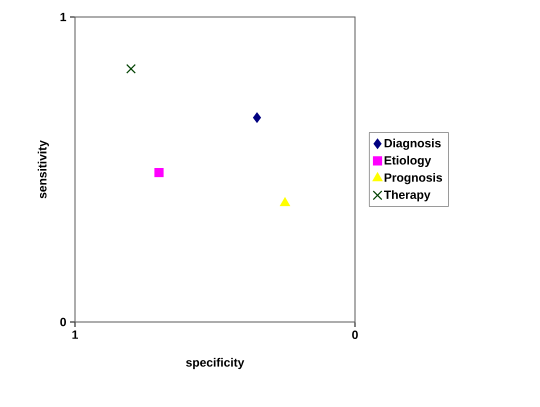  What do you see at coordinates (413, 178) in the screenshot?
I see `legend-label: Prognosis` at bounding box center [413, 178].